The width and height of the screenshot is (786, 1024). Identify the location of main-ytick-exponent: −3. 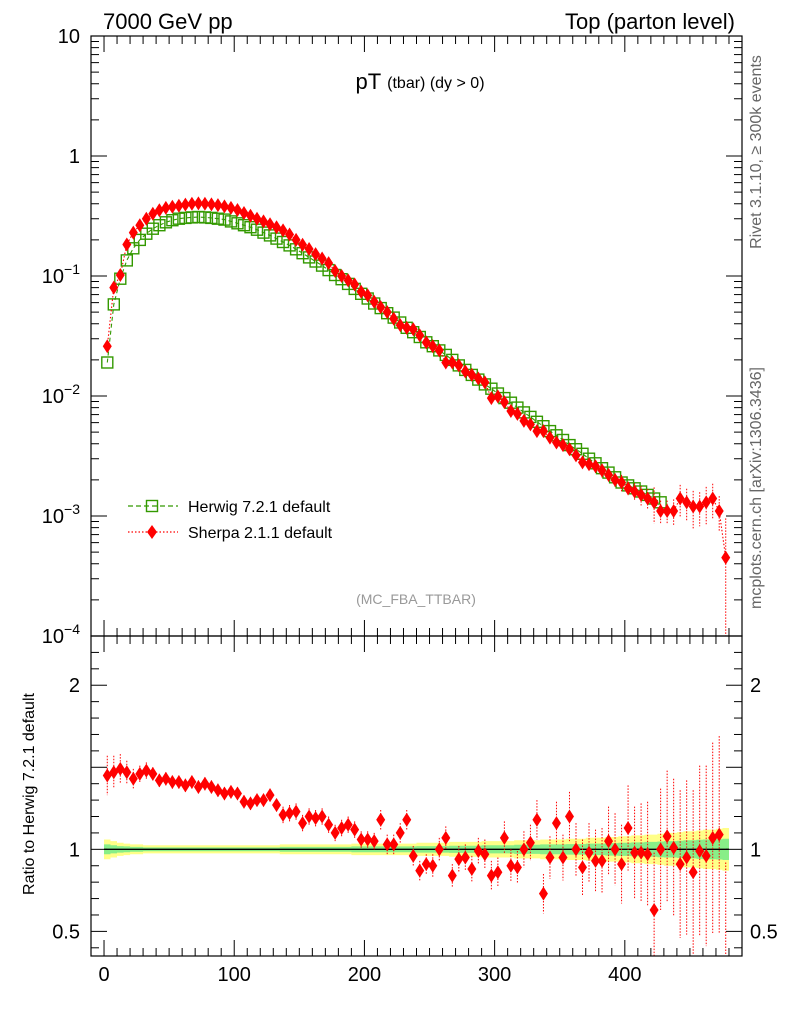
(72, 509).